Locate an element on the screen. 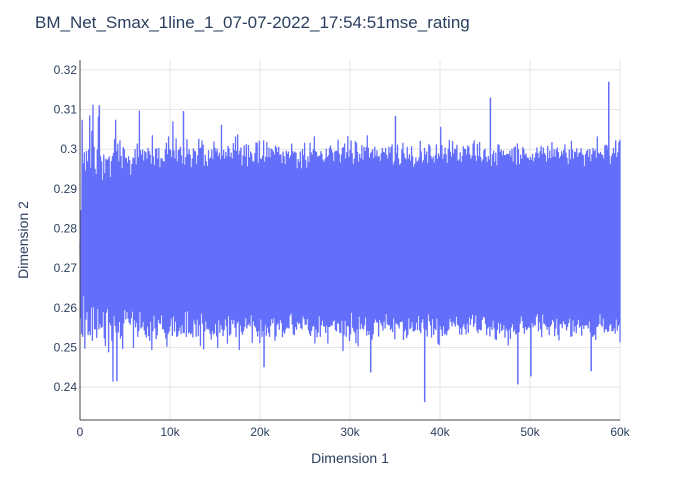 Image resolution: width=700 pixels, height=500 pixels. x-tick-label: 60k is located at coordinates (620, 432).